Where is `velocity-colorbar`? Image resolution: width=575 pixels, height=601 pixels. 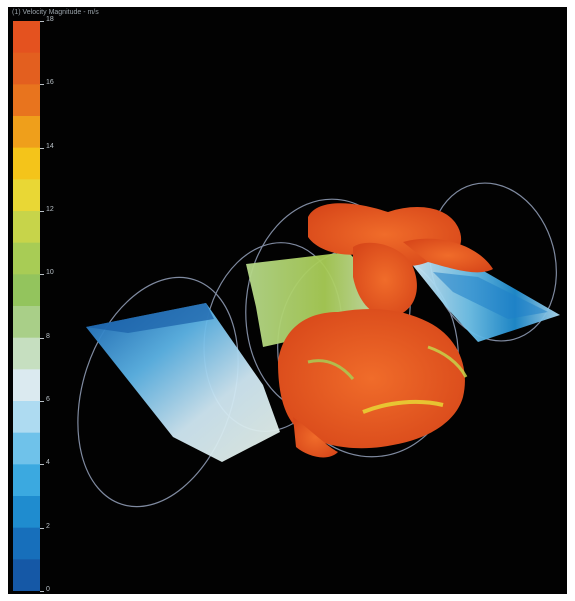
velocity-colorbar is located at coordinates (26, 306).